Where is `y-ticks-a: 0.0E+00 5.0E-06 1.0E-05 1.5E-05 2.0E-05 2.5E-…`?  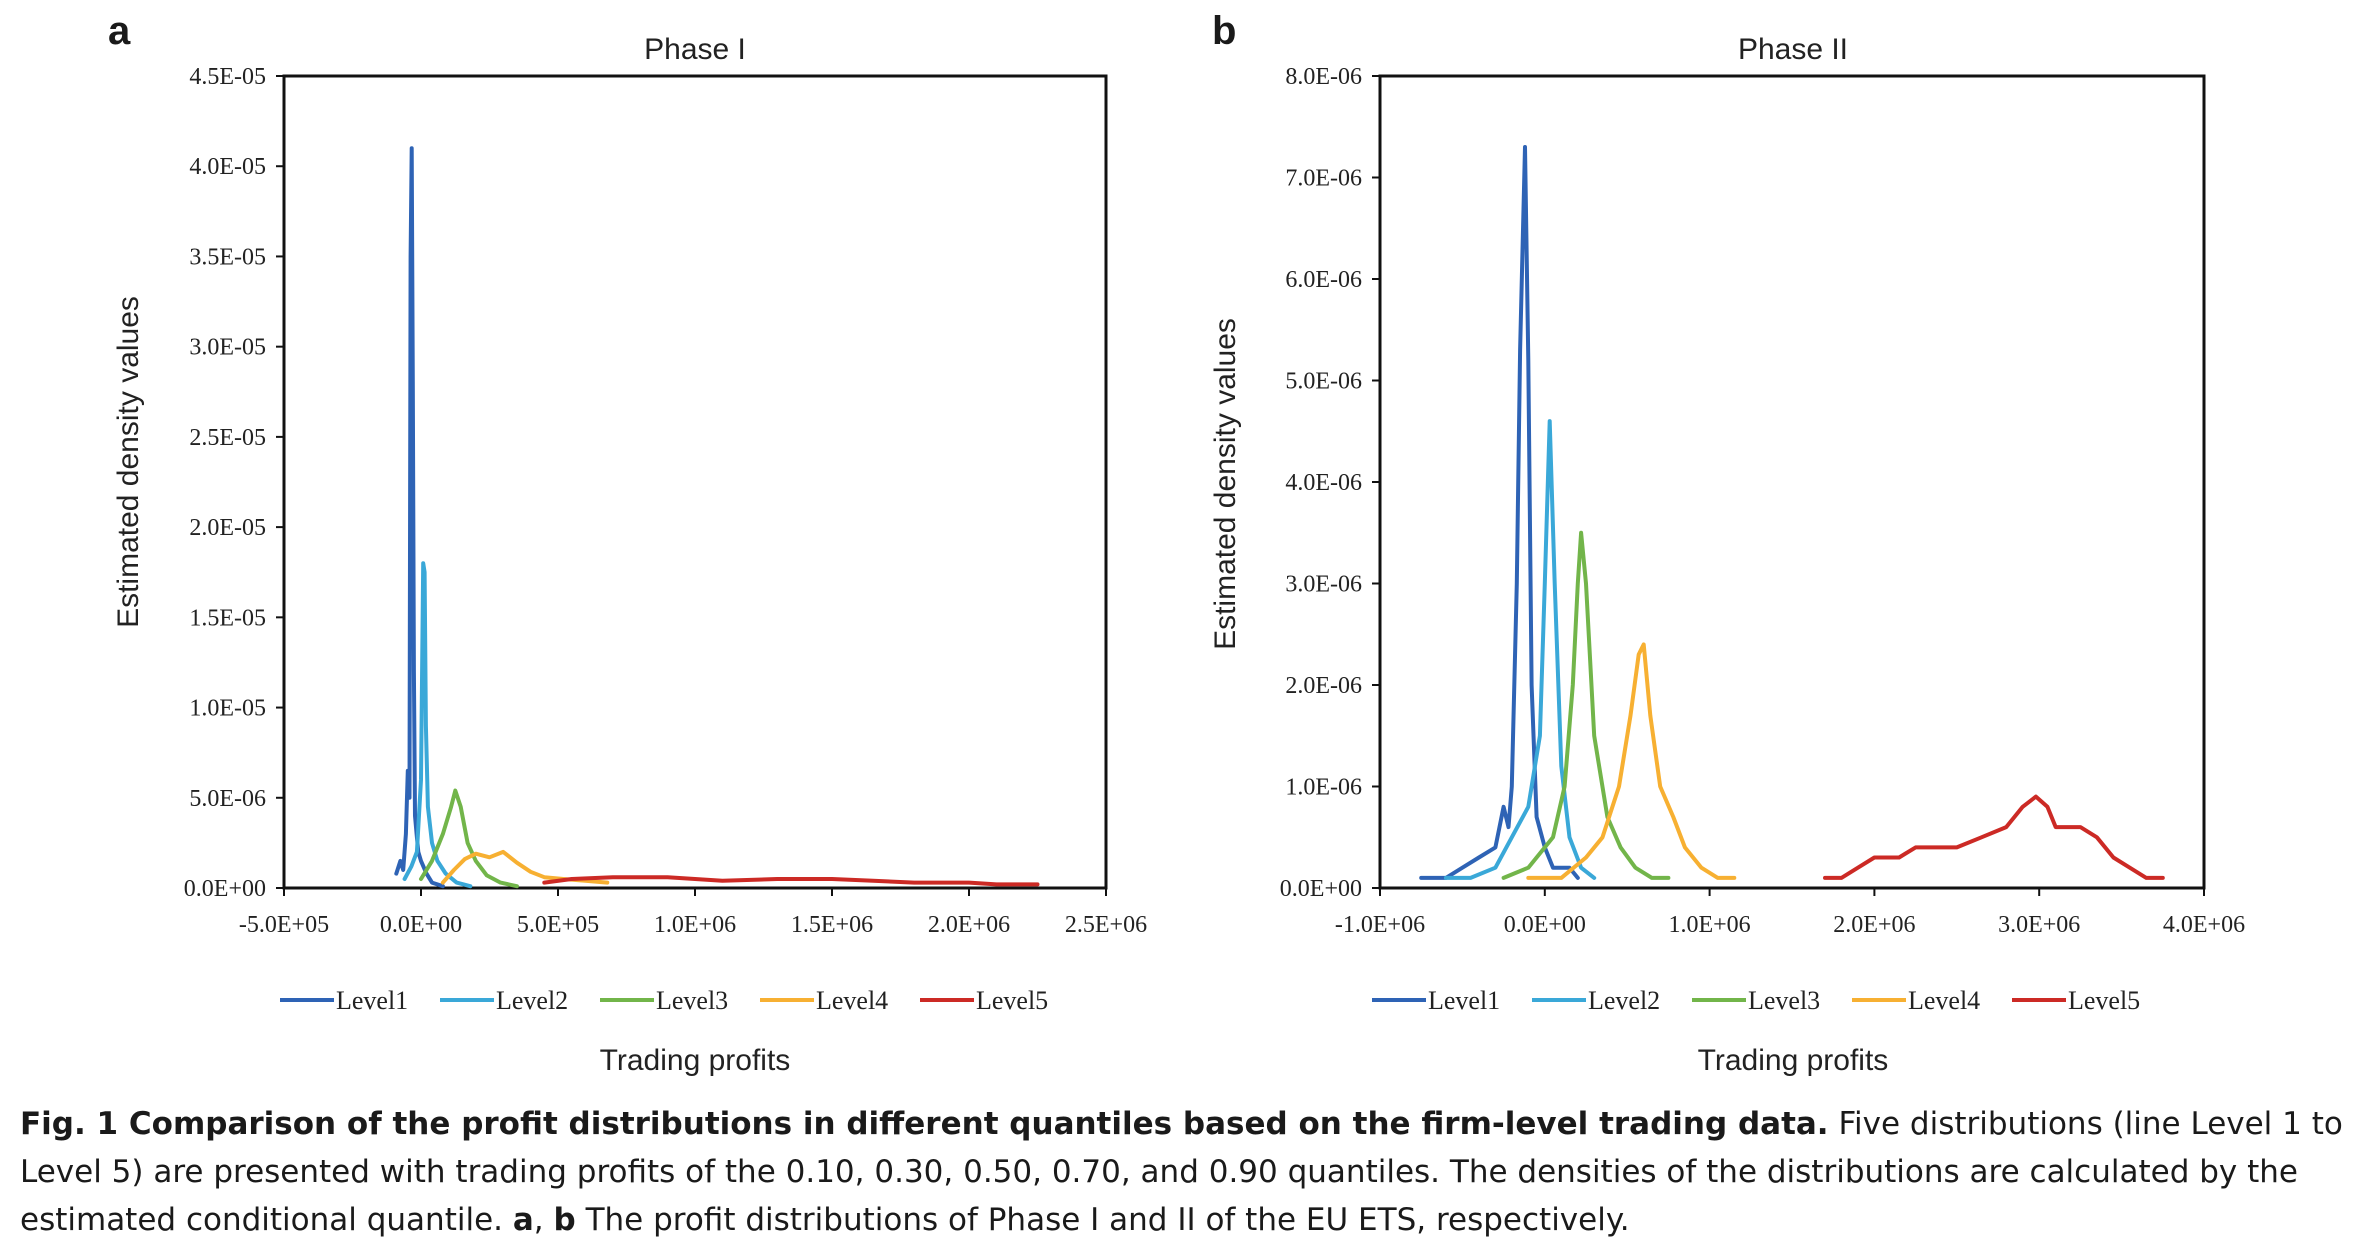 y-ticks-a: 0.0E+00 5.0E-06 1.0E-05 1.5E-05 2.0E-05 2.5E-… is located at coordinates (234, 483).